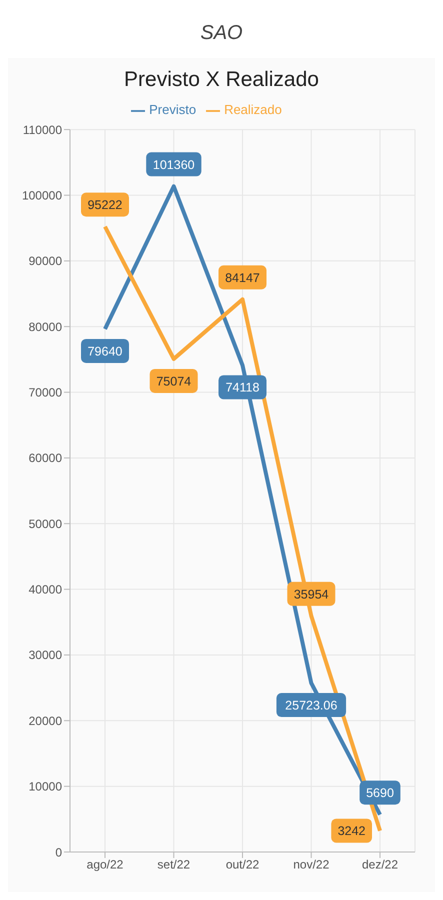 The width and height of the screenshot is (443, 900). Describe the element at coordinates (105, 351) in the screenshot. I see `data-label: 79640` at that location.